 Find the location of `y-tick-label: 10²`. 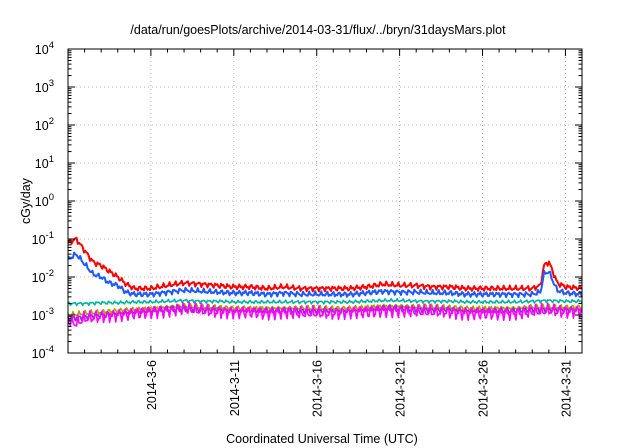

y-tick-label: 10² is located at coordinates (44, 124).